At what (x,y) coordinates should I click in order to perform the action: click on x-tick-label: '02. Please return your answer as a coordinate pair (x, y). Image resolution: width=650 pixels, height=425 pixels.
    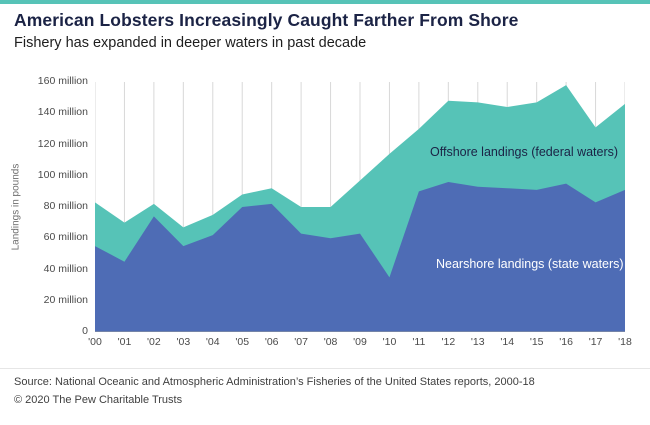
    Looking at the image, I should click on (154, 342).